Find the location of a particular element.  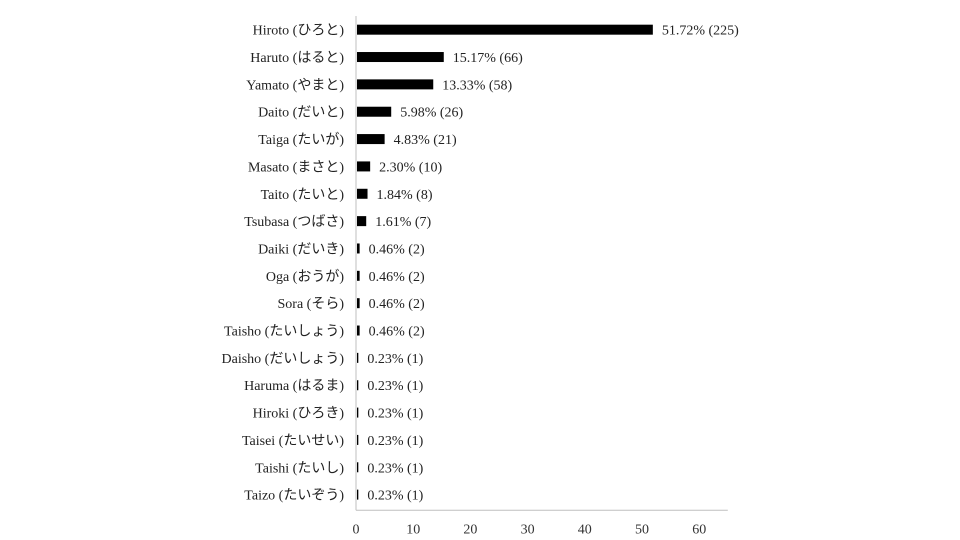

category-label: Haruma (はるま) is located at coordinates (294, 386).